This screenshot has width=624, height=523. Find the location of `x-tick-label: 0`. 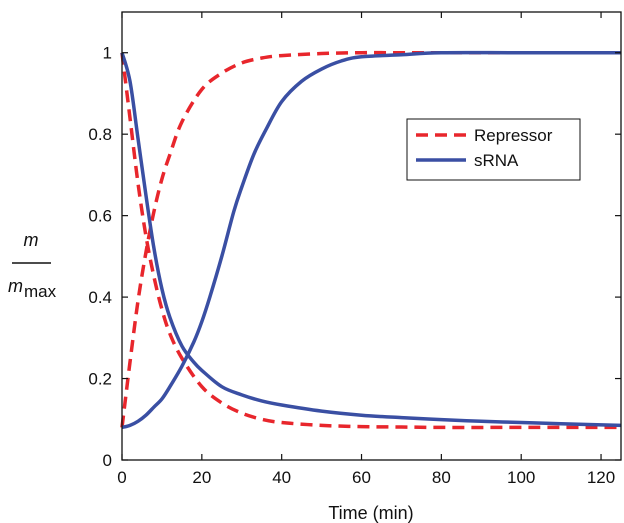

x-tick-label: 0 is located at coordinates (121, 477).